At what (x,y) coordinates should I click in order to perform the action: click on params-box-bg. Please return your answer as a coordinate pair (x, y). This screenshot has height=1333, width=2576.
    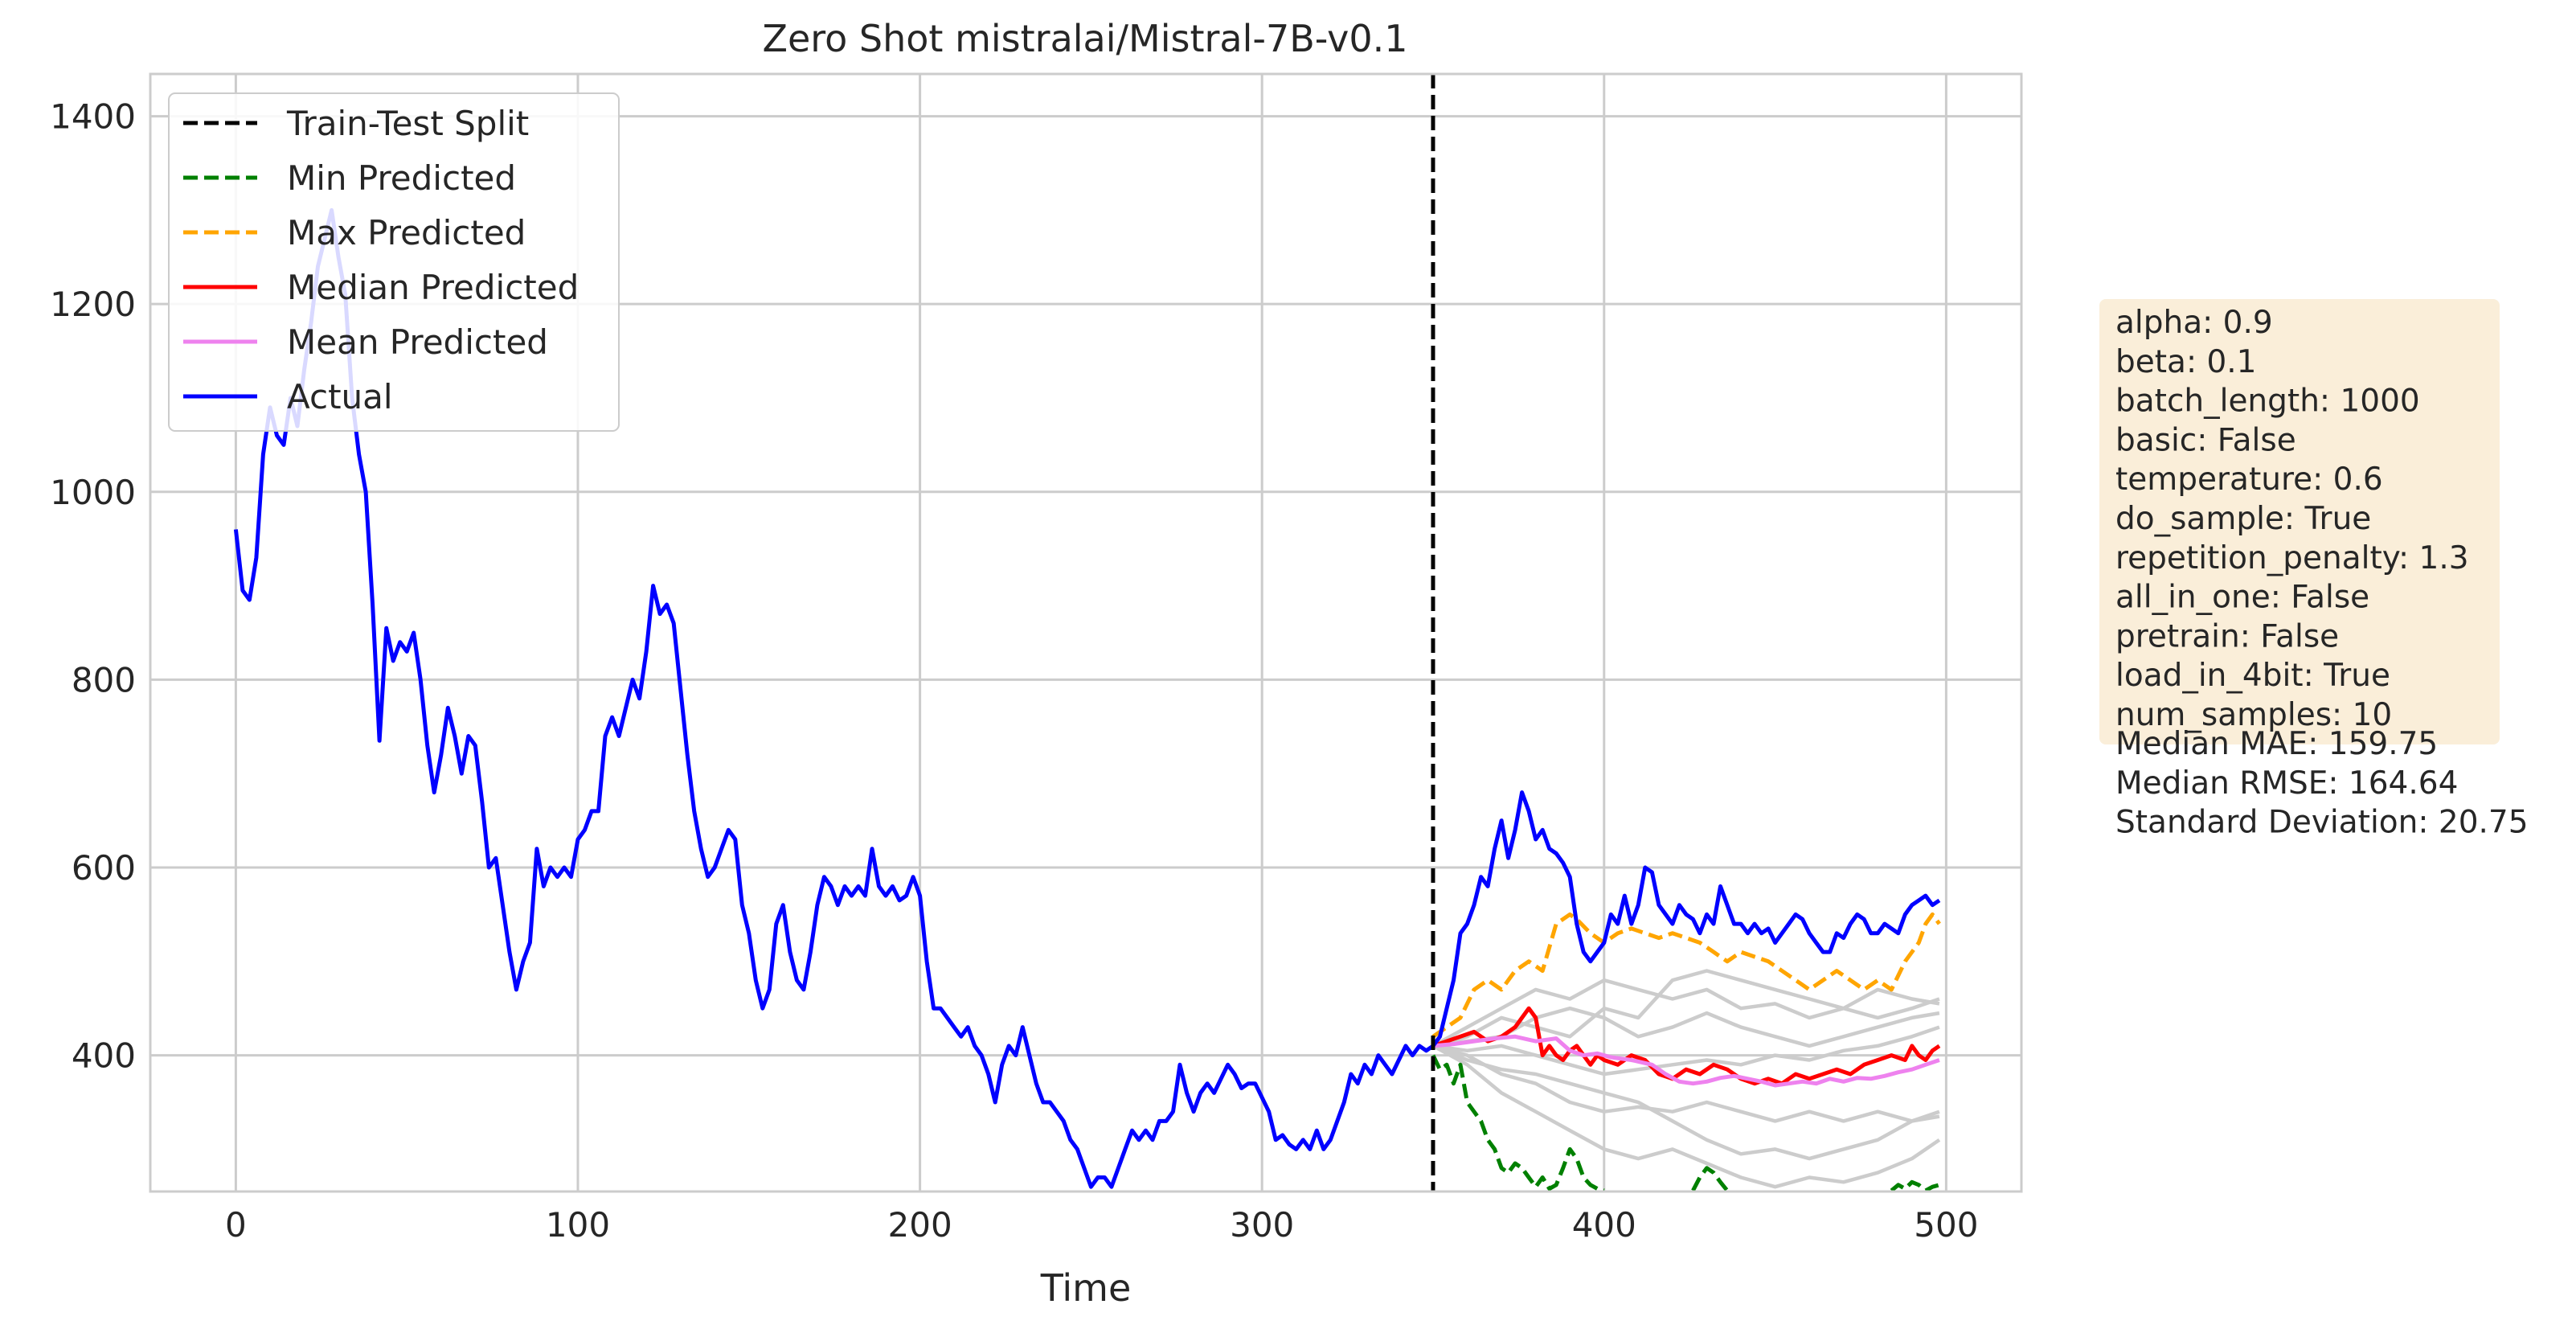
    Looking at the image, I should click on (2299, 521).